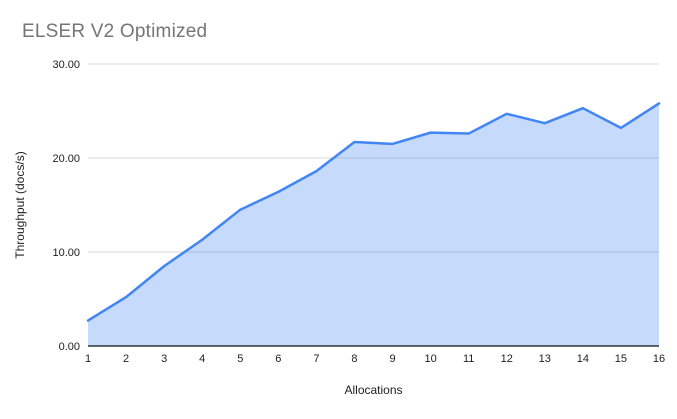  I want to click on y-axis-title: Throughput (docs/s), so click(20, 205).